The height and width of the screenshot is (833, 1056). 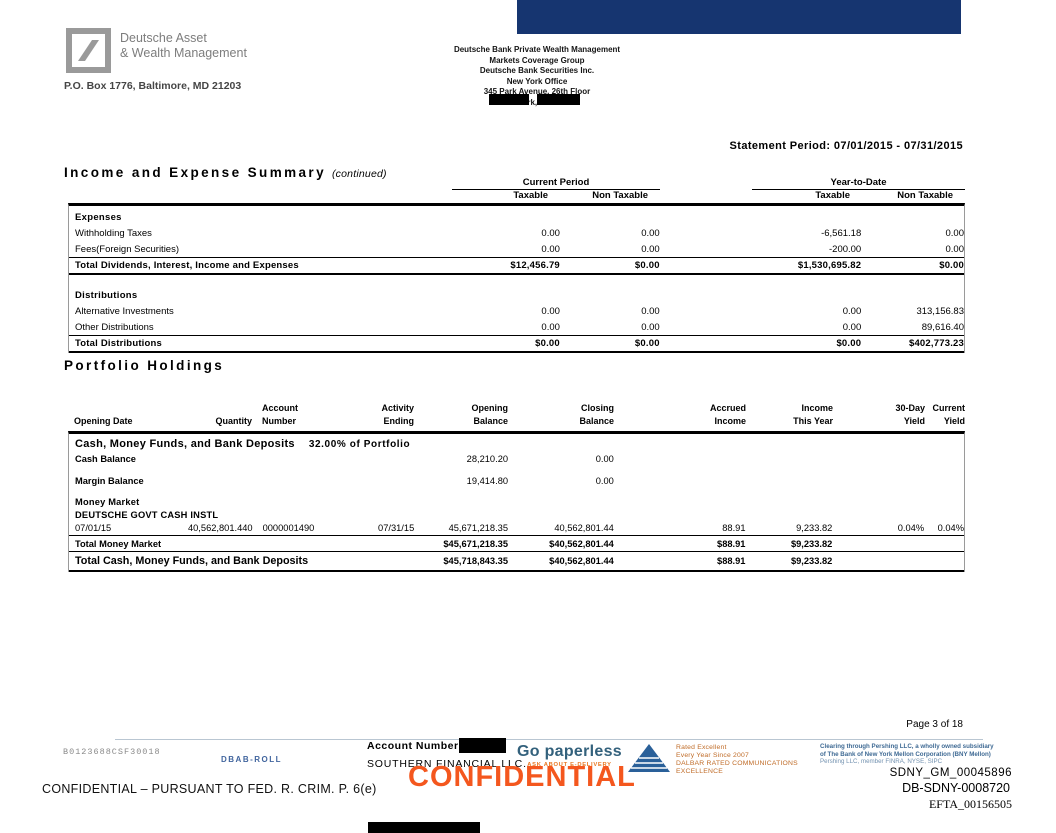 What do you see at coordinates (98, 217) in the screenshot?
I see `expenses-heading: Expenses` at bounding box center [98, 217].